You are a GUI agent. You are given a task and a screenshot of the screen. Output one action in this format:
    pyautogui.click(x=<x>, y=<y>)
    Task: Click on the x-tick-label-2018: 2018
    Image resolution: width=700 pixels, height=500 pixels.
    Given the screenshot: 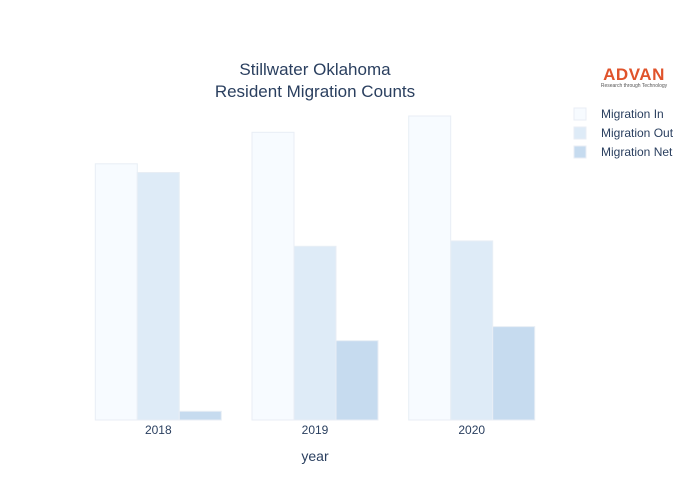 What is the action you would take?
    pyautogui.click(x=158, y=430)
    